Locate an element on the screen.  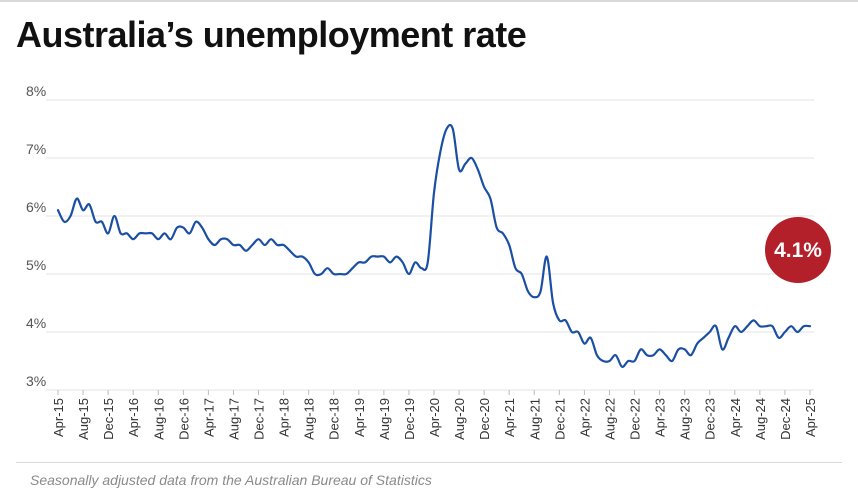
top-rule is located at coordinates (429, 1).